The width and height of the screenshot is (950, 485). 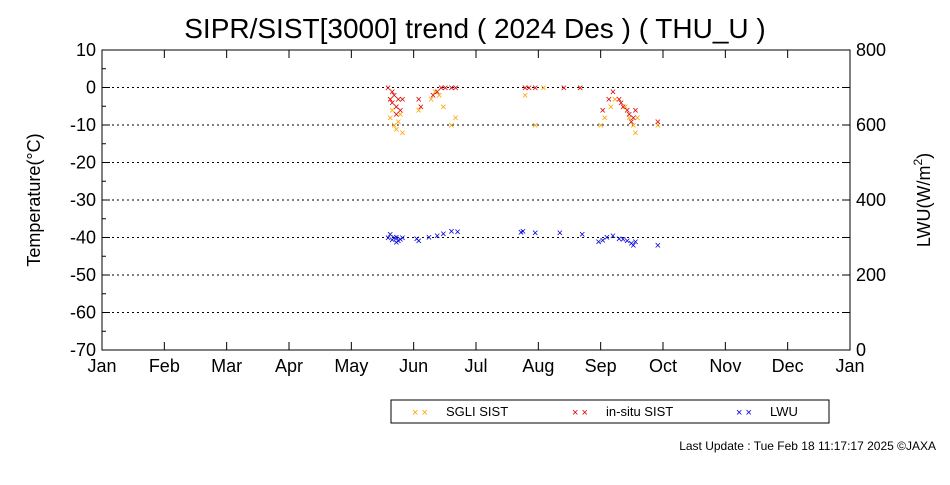 I want to click on x-tick-label: Sep, so click(x=601, y=366).